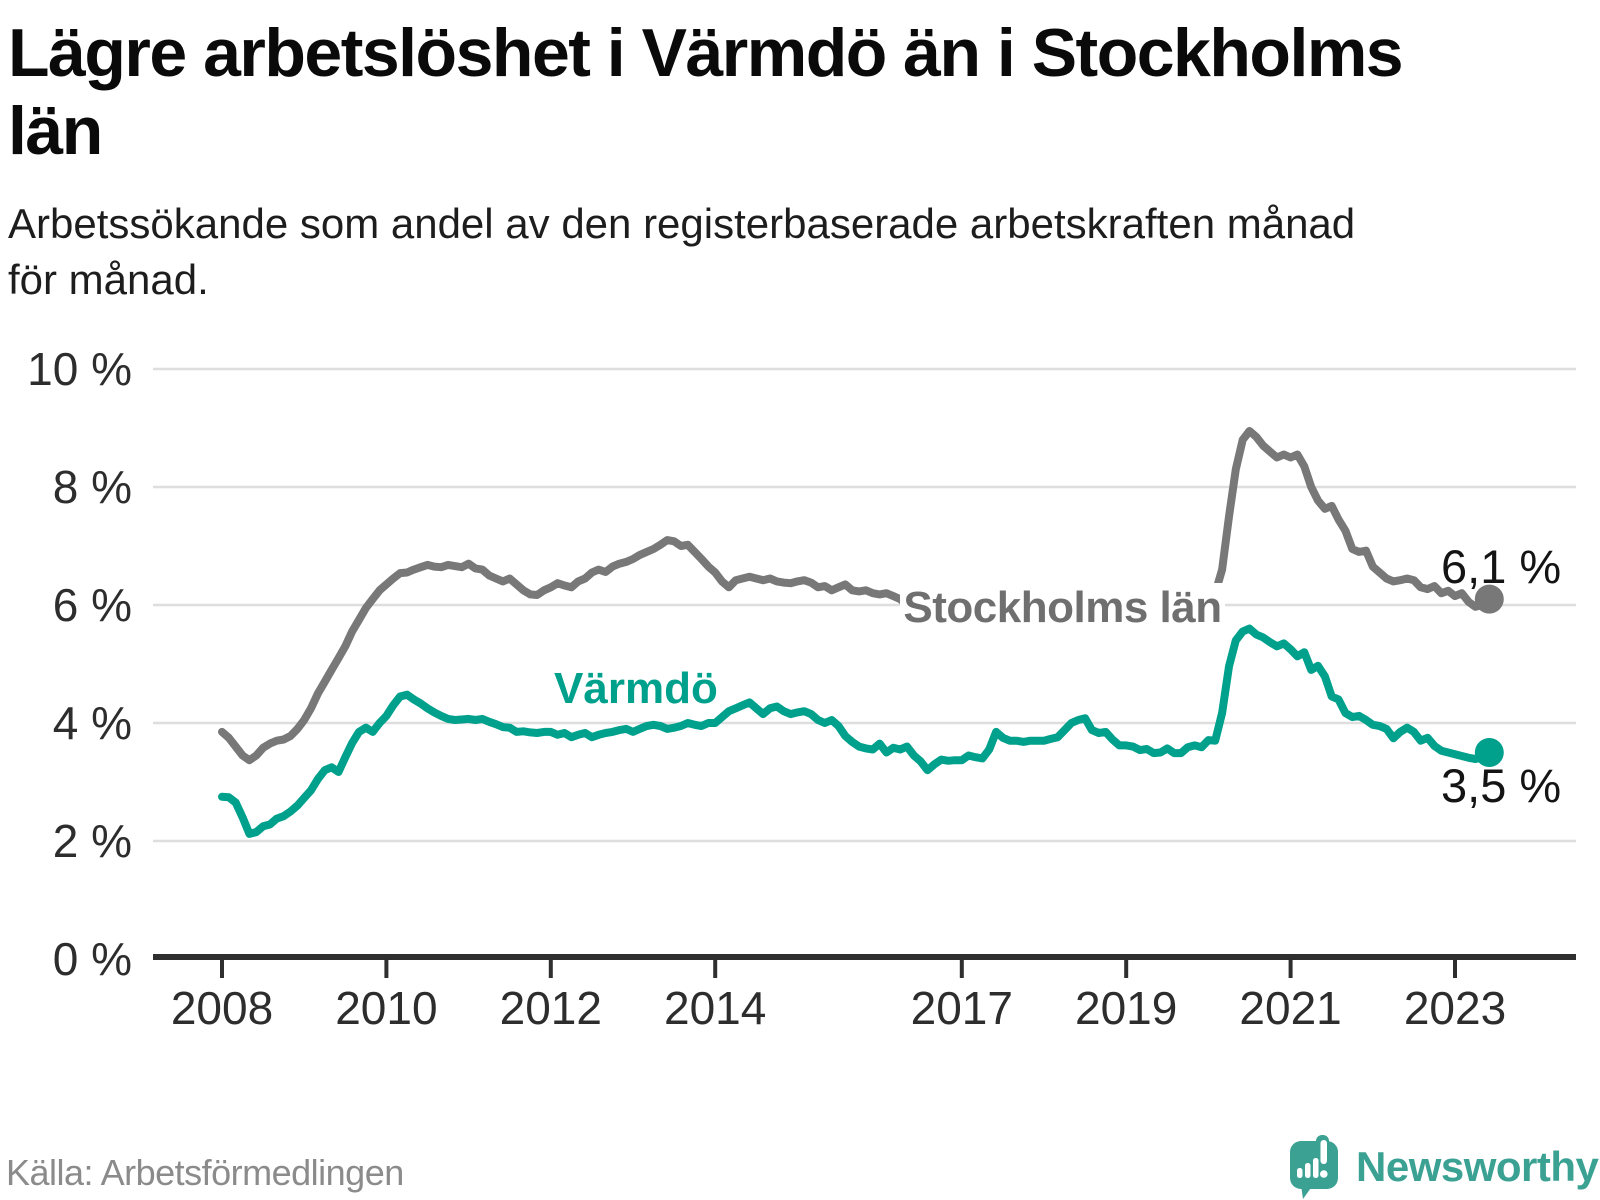 The height and width of the screenshot is (1200, 1600). I want to click on series-label-varmdo: Värmdö, so click(636, 688).